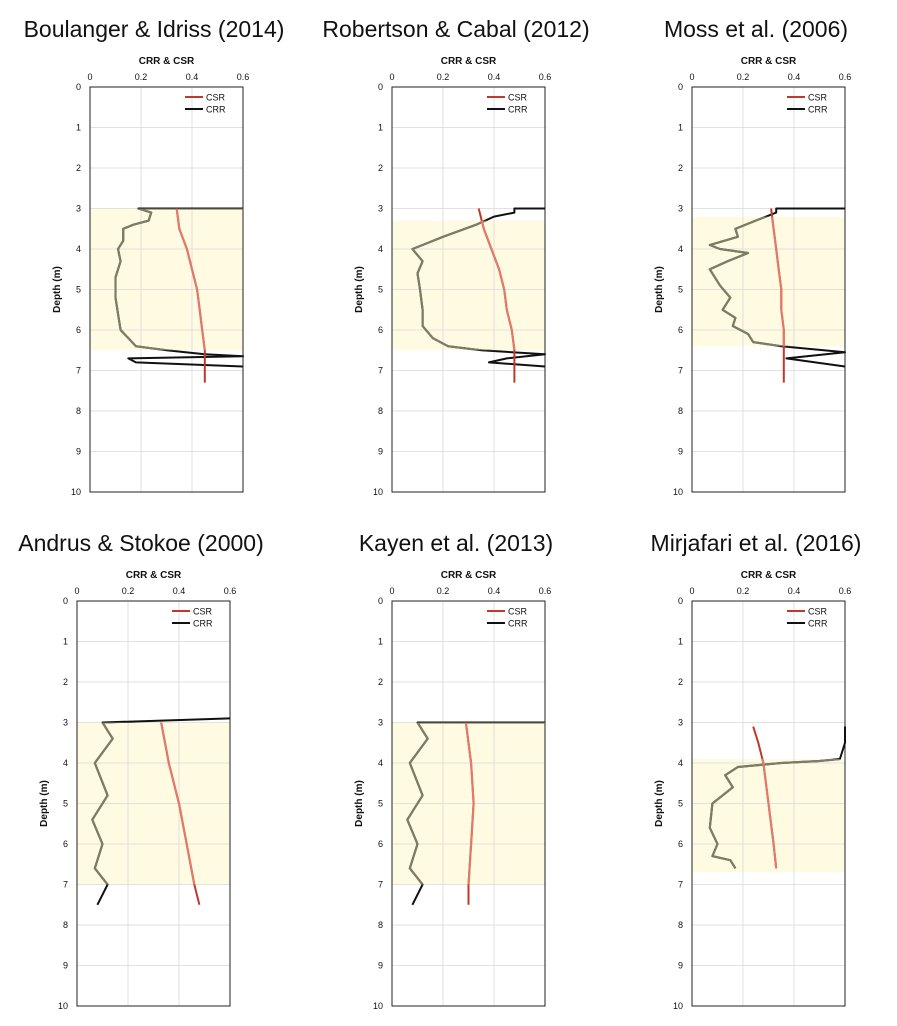 The width and height of the screenshot is (897, 1026). I want to click on chart-title: Moss et al. (2006), so click(756, 29).